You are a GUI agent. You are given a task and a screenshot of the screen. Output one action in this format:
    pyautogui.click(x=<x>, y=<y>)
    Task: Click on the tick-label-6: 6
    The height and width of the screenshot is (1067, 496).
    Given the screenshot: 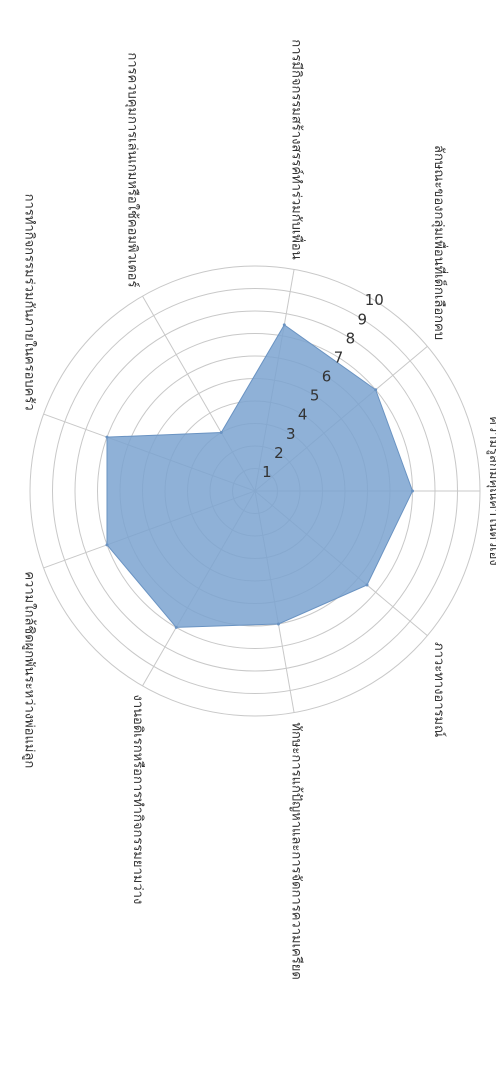 What is the action you would take?
    pyautogui.click(x=327, y=377)
    